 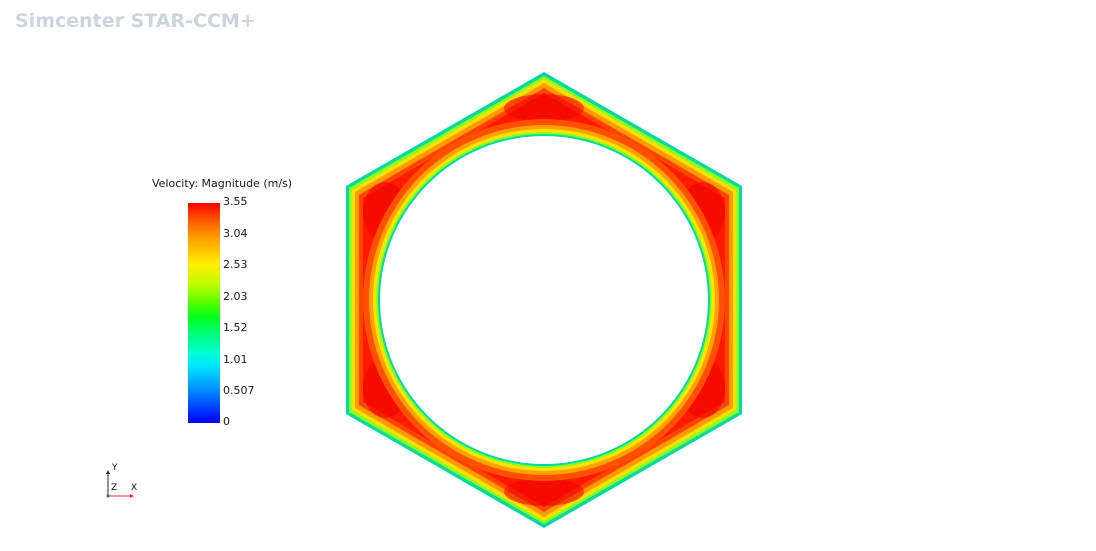 I want to click on axis-y-label: Y, so click(x=115, y=468).